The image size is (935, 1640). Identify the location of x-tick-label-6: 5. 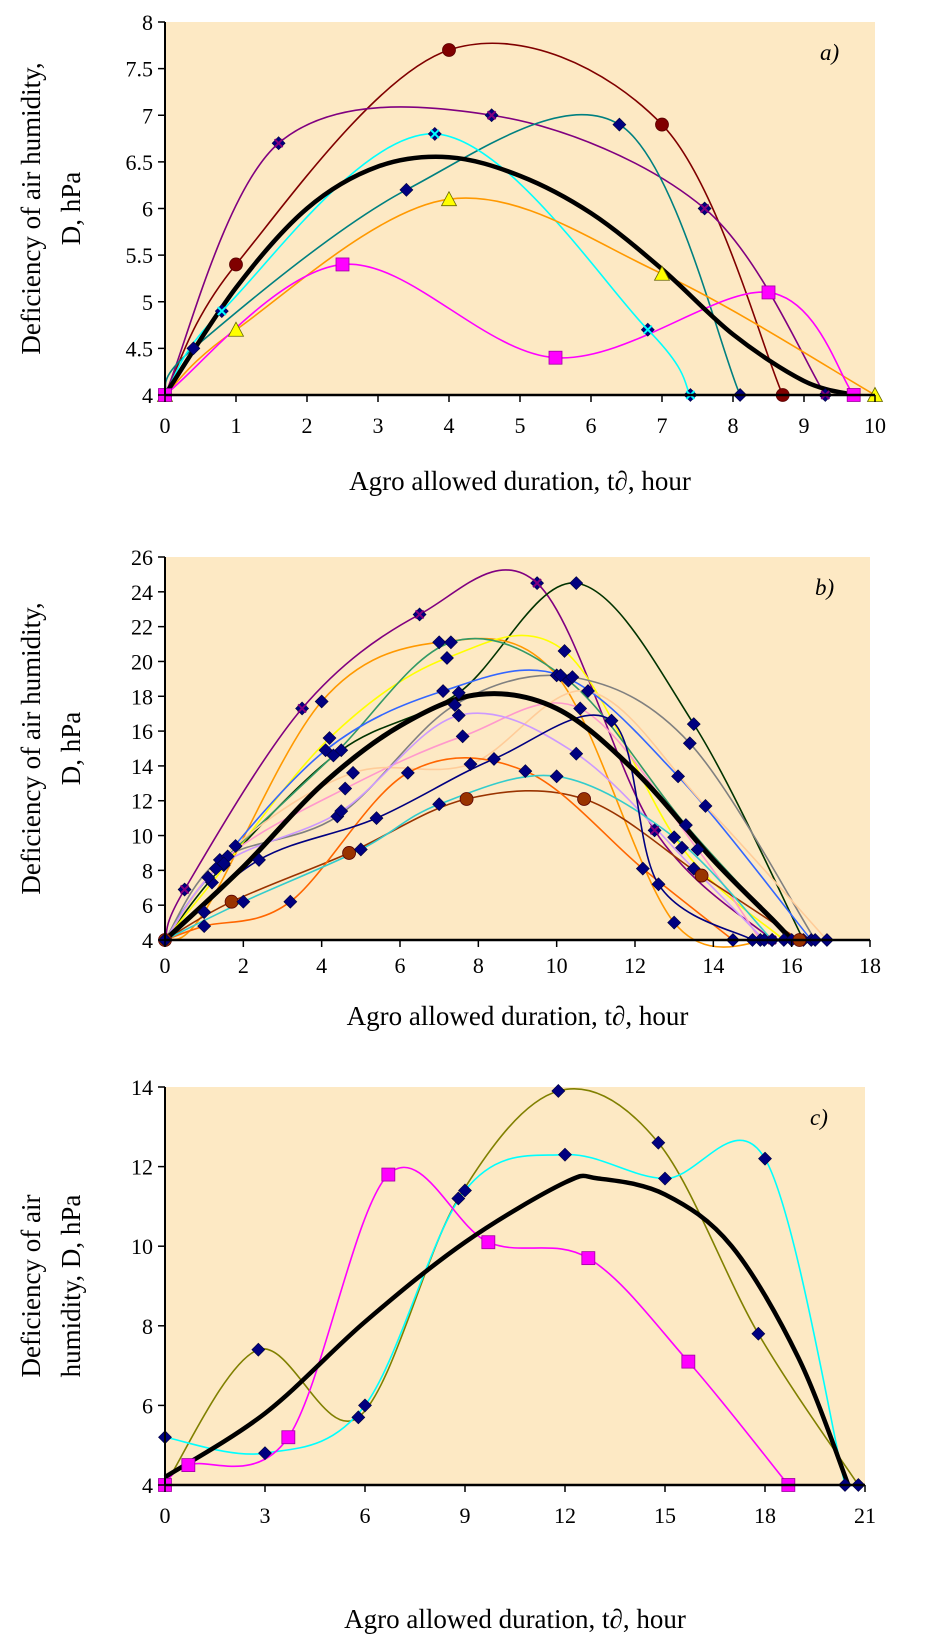
(520, 425).